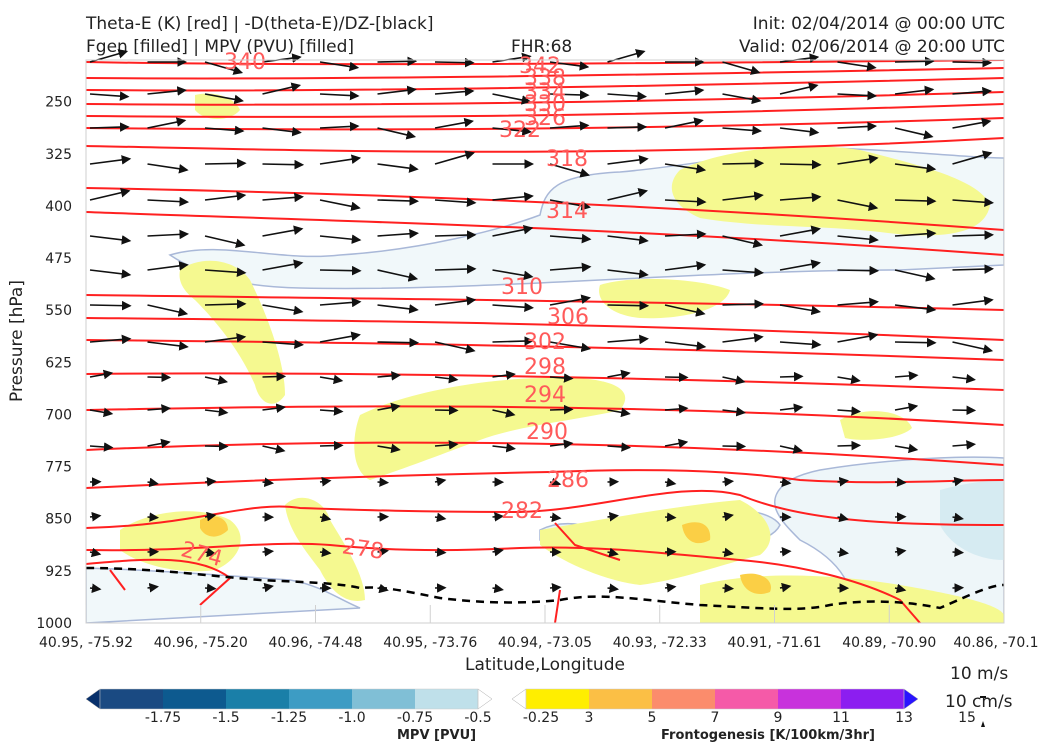 This screenshot has width=1050, height=750. I want to click on fgen-colorbar, so click(715, 699).